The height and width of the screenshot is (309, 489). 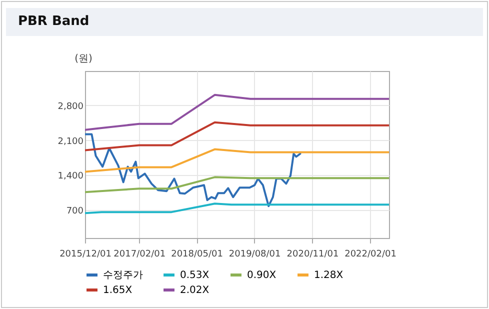 I want to click on x-tick-label: 2018/05/01, so click(x=197, y=255).